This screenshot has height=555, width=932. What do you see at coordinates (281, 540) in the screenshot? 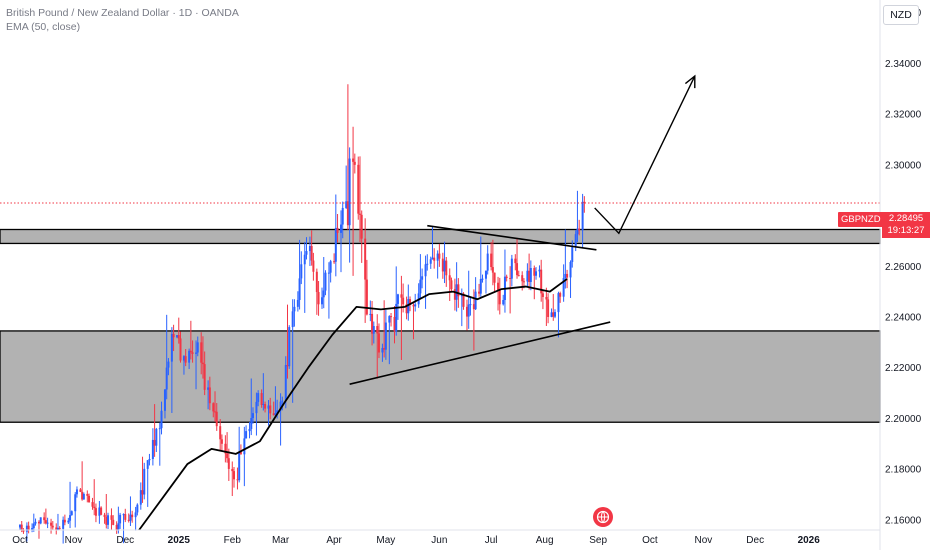
I see `x-tick-label: Mar` at bounding box center [281, 540].